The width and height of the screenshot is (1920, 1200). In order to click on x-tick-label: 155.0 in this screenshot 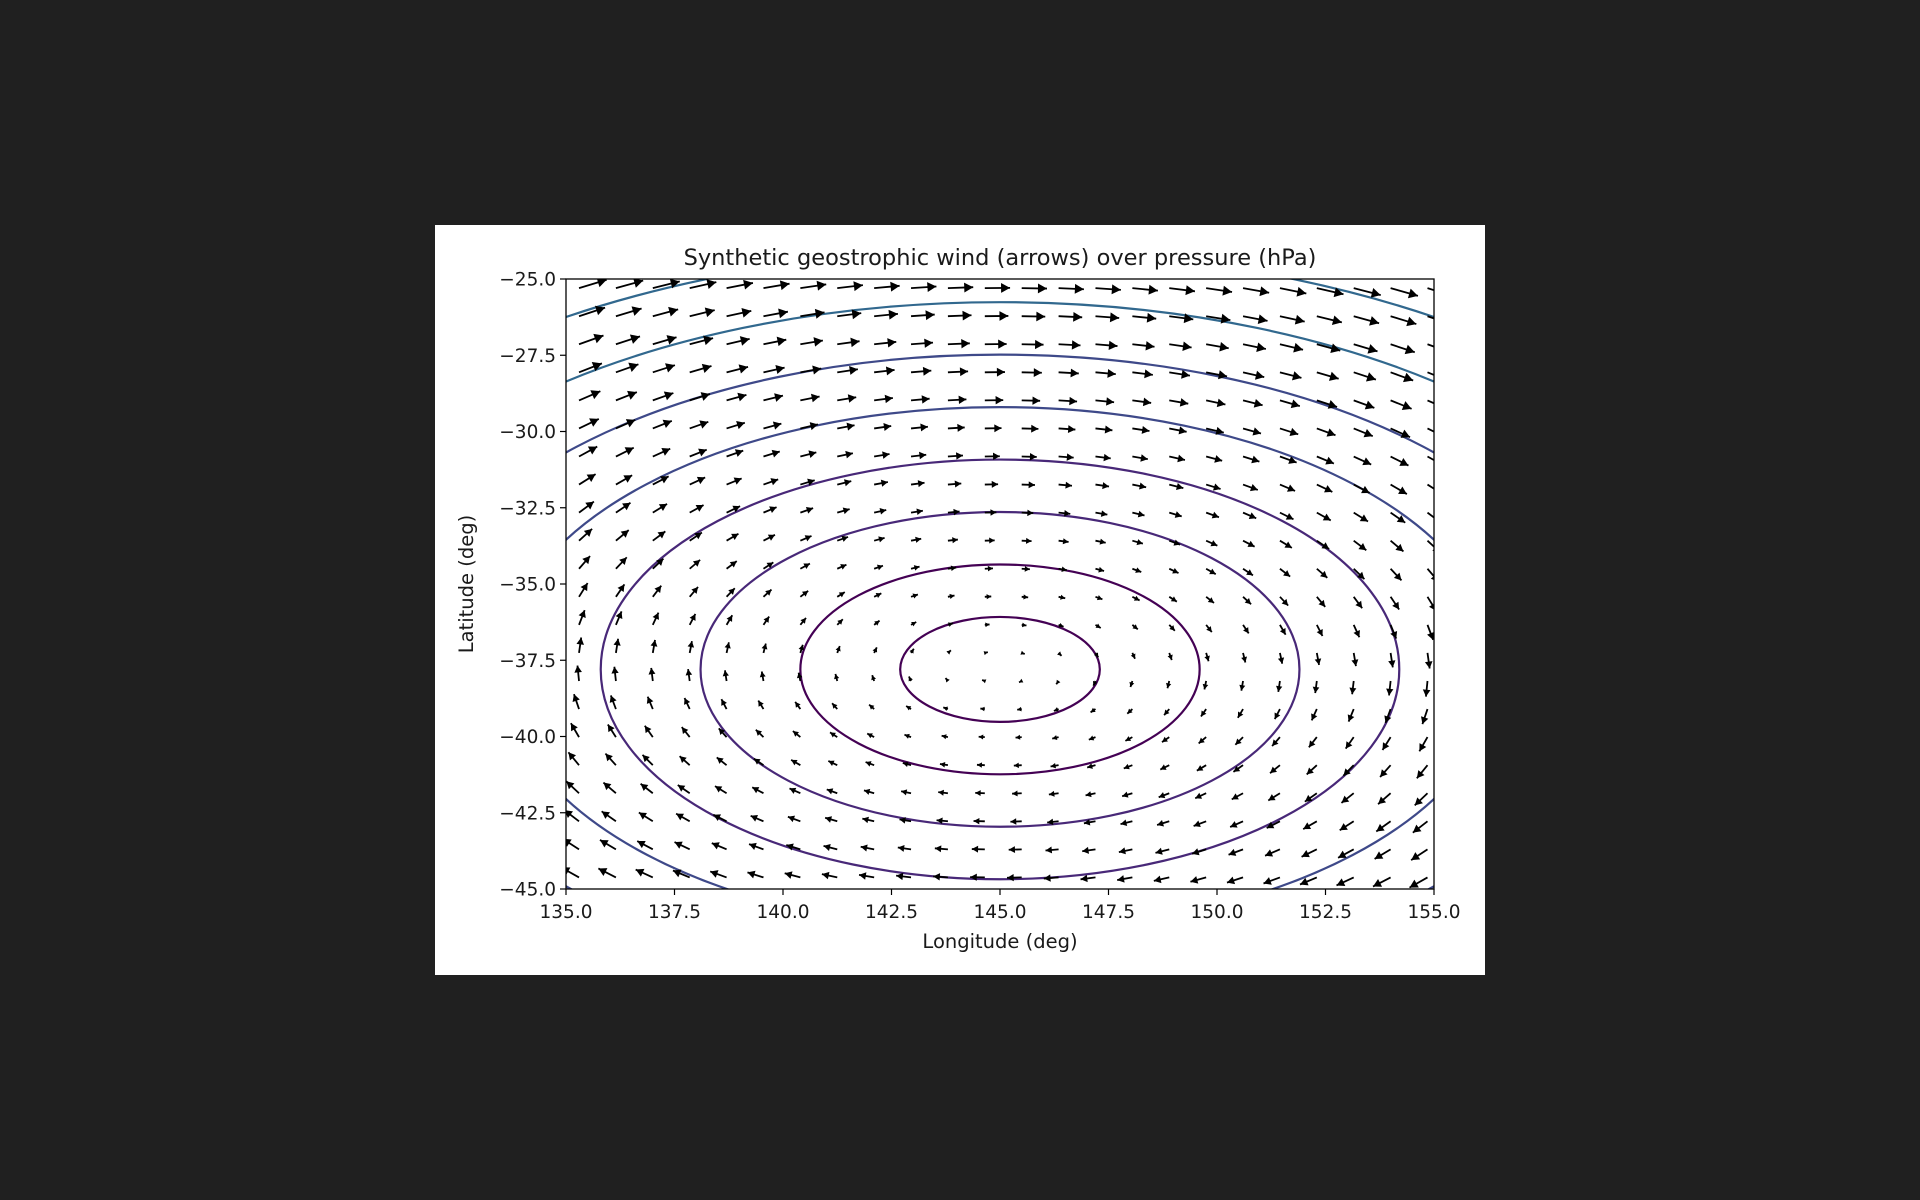, I will do `click(1434, 912)`.